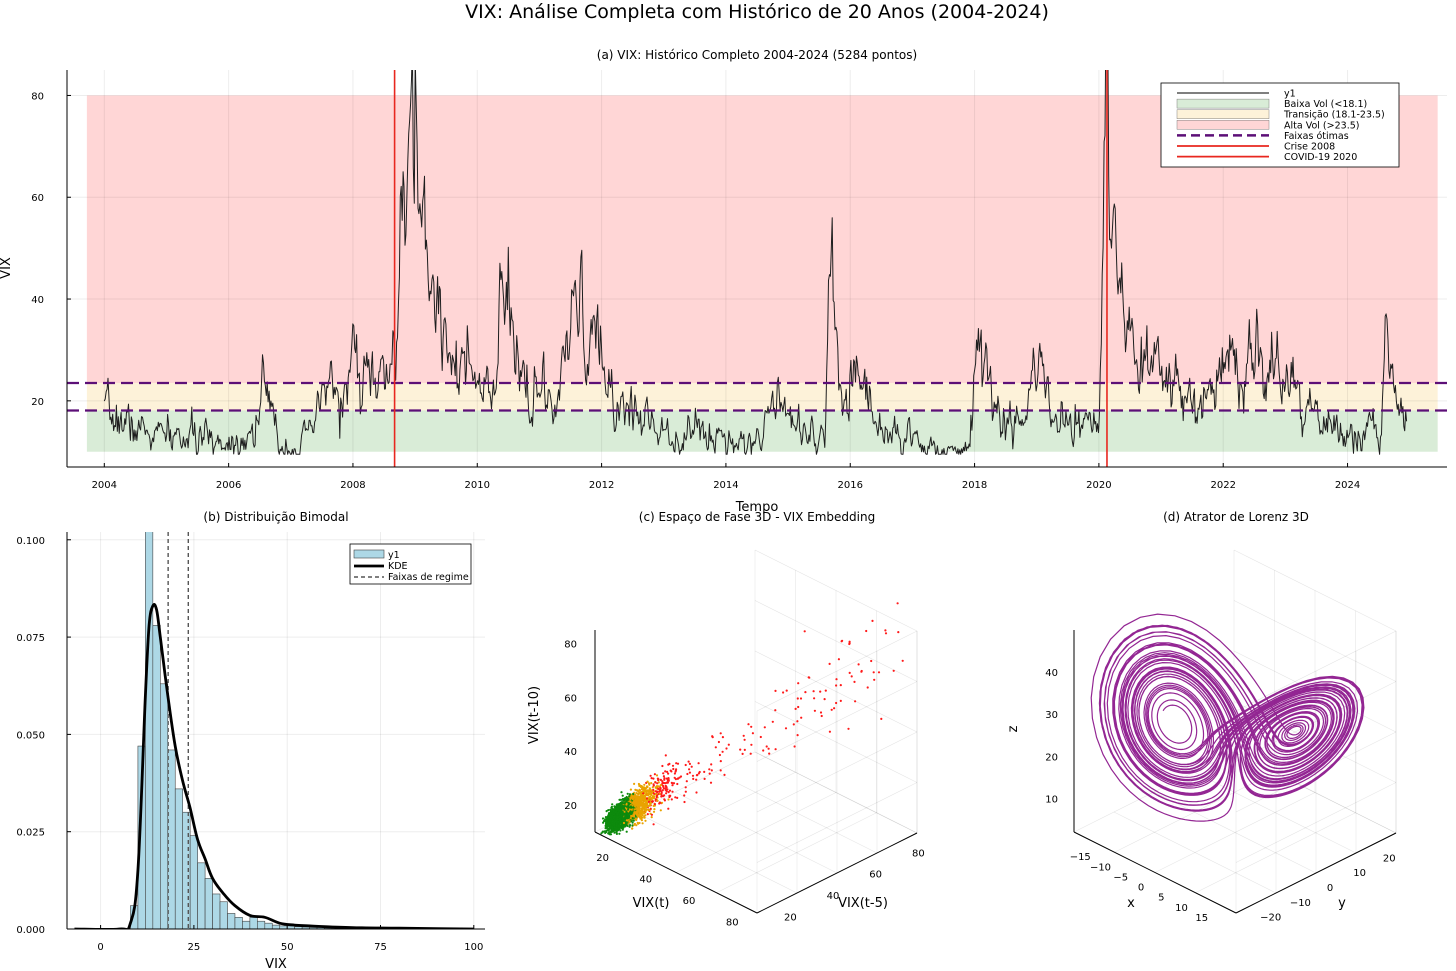 The image size is (1456, 971). Describe the element at coordinates (1223, 114) in the screenshot. I see `legend-swatch` at that location.